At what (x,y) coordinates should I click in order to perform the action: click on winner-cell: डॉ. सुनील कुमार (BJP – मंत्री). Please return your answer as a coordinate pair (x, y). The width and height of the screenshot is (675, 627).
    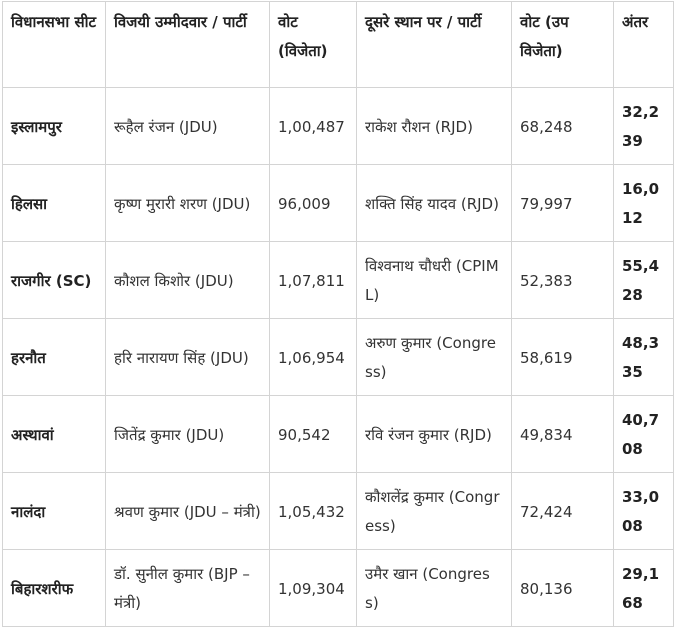
    Looking at the image, I should click on (187, 588).